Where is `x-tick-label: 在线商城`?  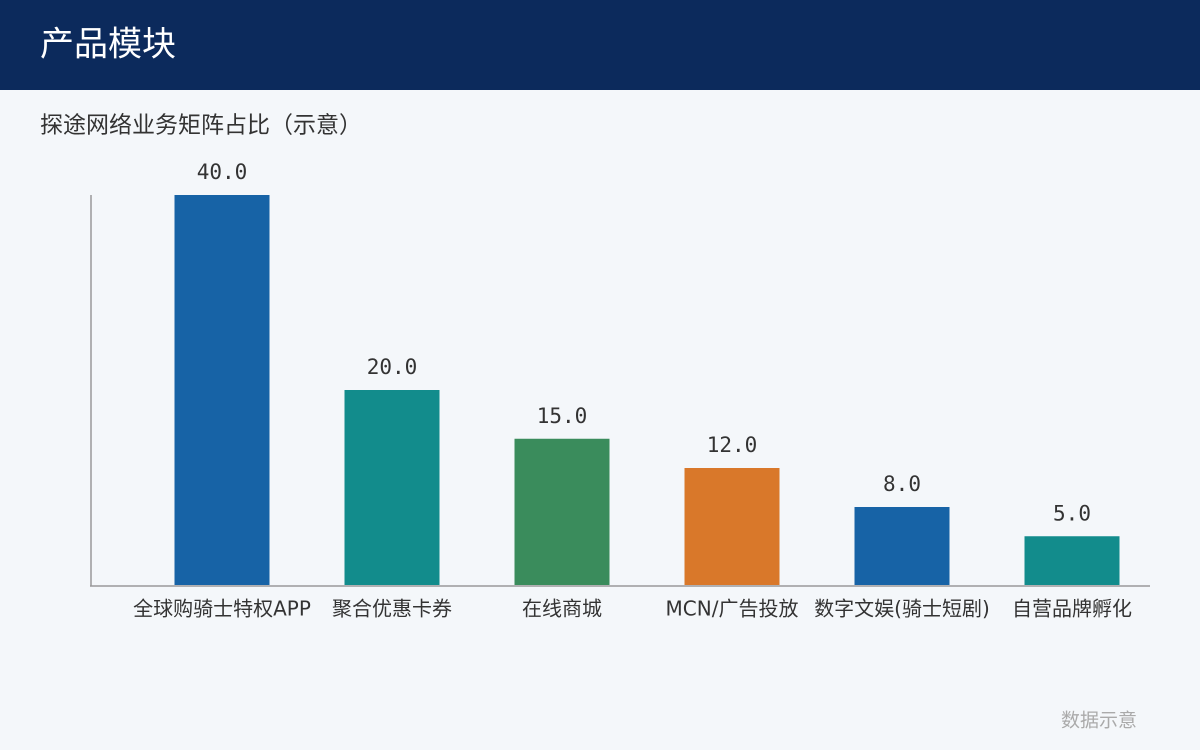 x-tick-label: 在线商城 is located at coordinates (562, 609).